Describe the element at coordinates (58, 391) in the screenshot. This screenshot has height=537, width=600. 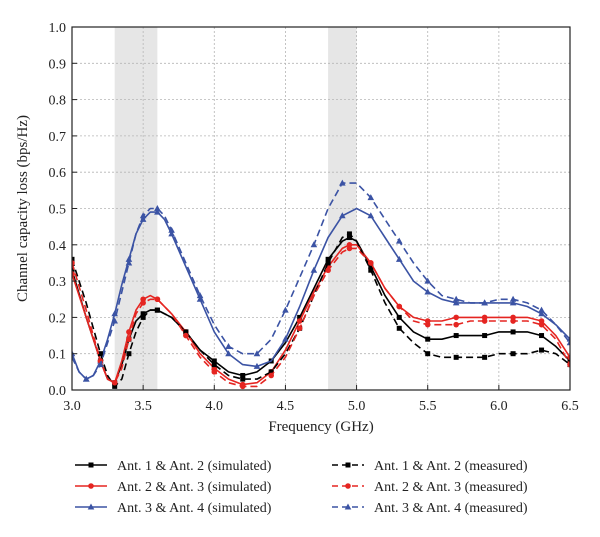
I see `y-tick-label: 0.0` at that location.